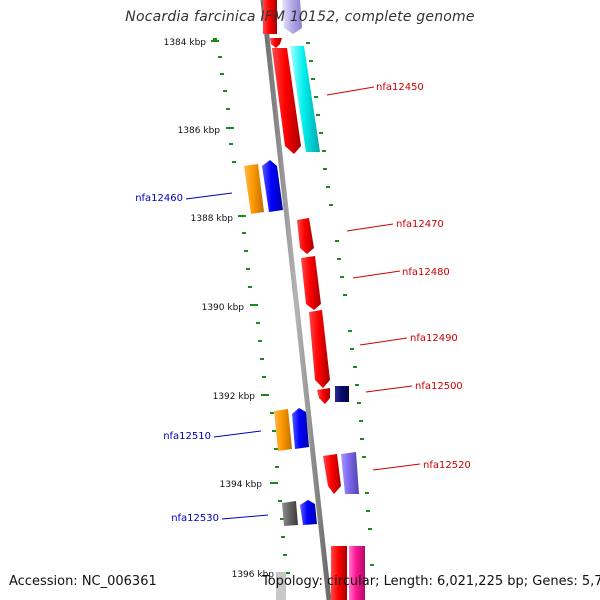 The width and height of the screenshot is (600, 600). I want to click on gene-block-nfa12450-cyan, so click(305, 99).